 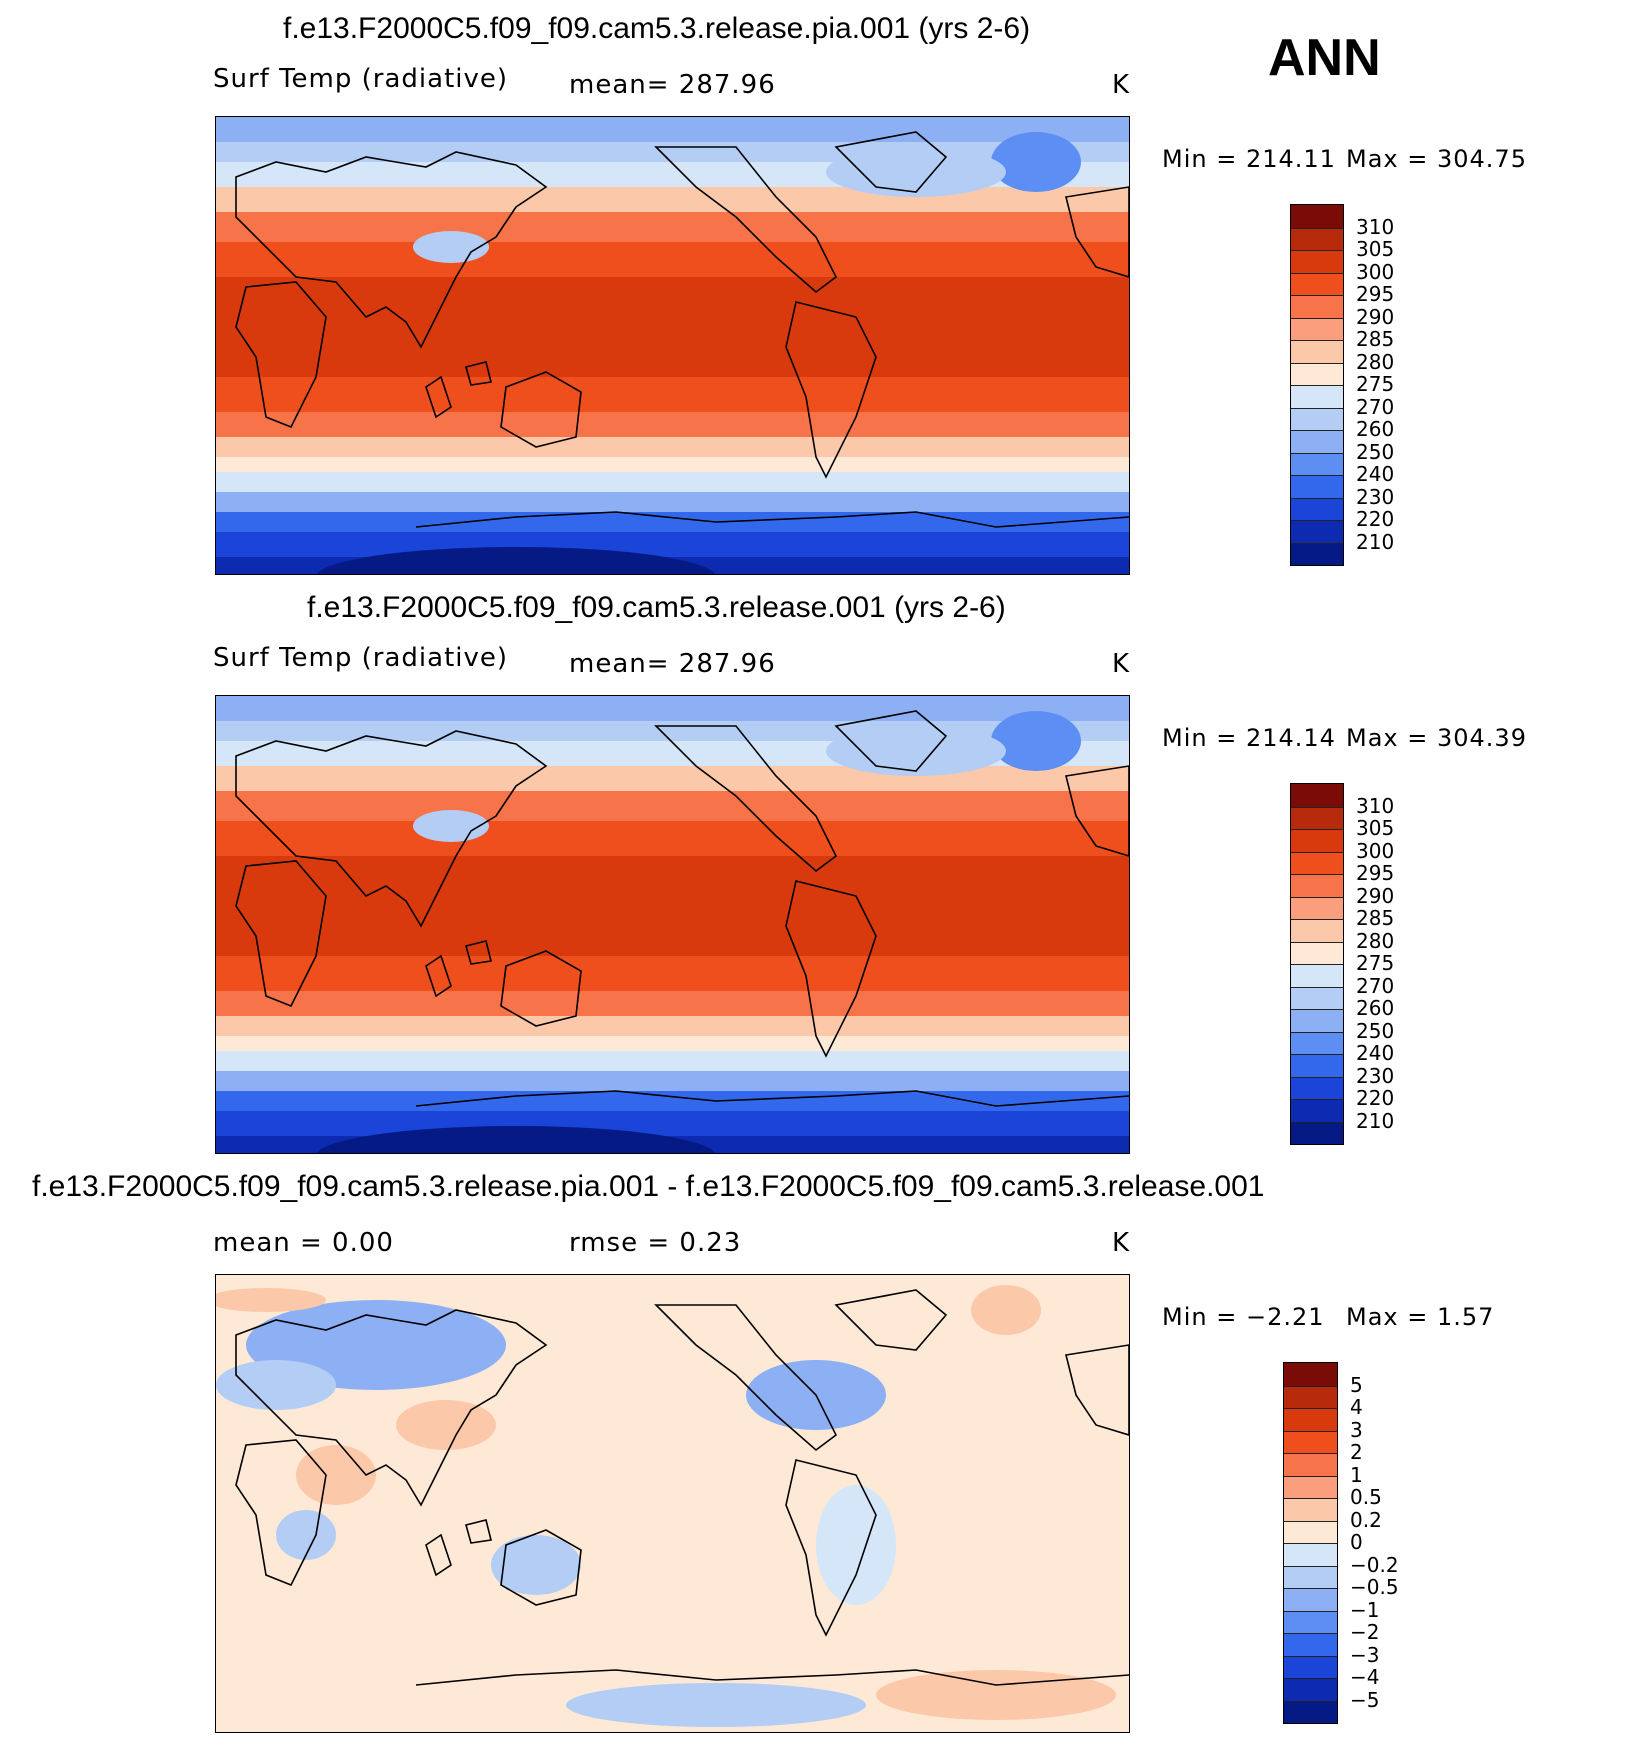 What do you see at coordinates (1436, 738) in the screenshot?
I see `panel2-max-label: Max = 304.39` at bounding box center [1436, 738].